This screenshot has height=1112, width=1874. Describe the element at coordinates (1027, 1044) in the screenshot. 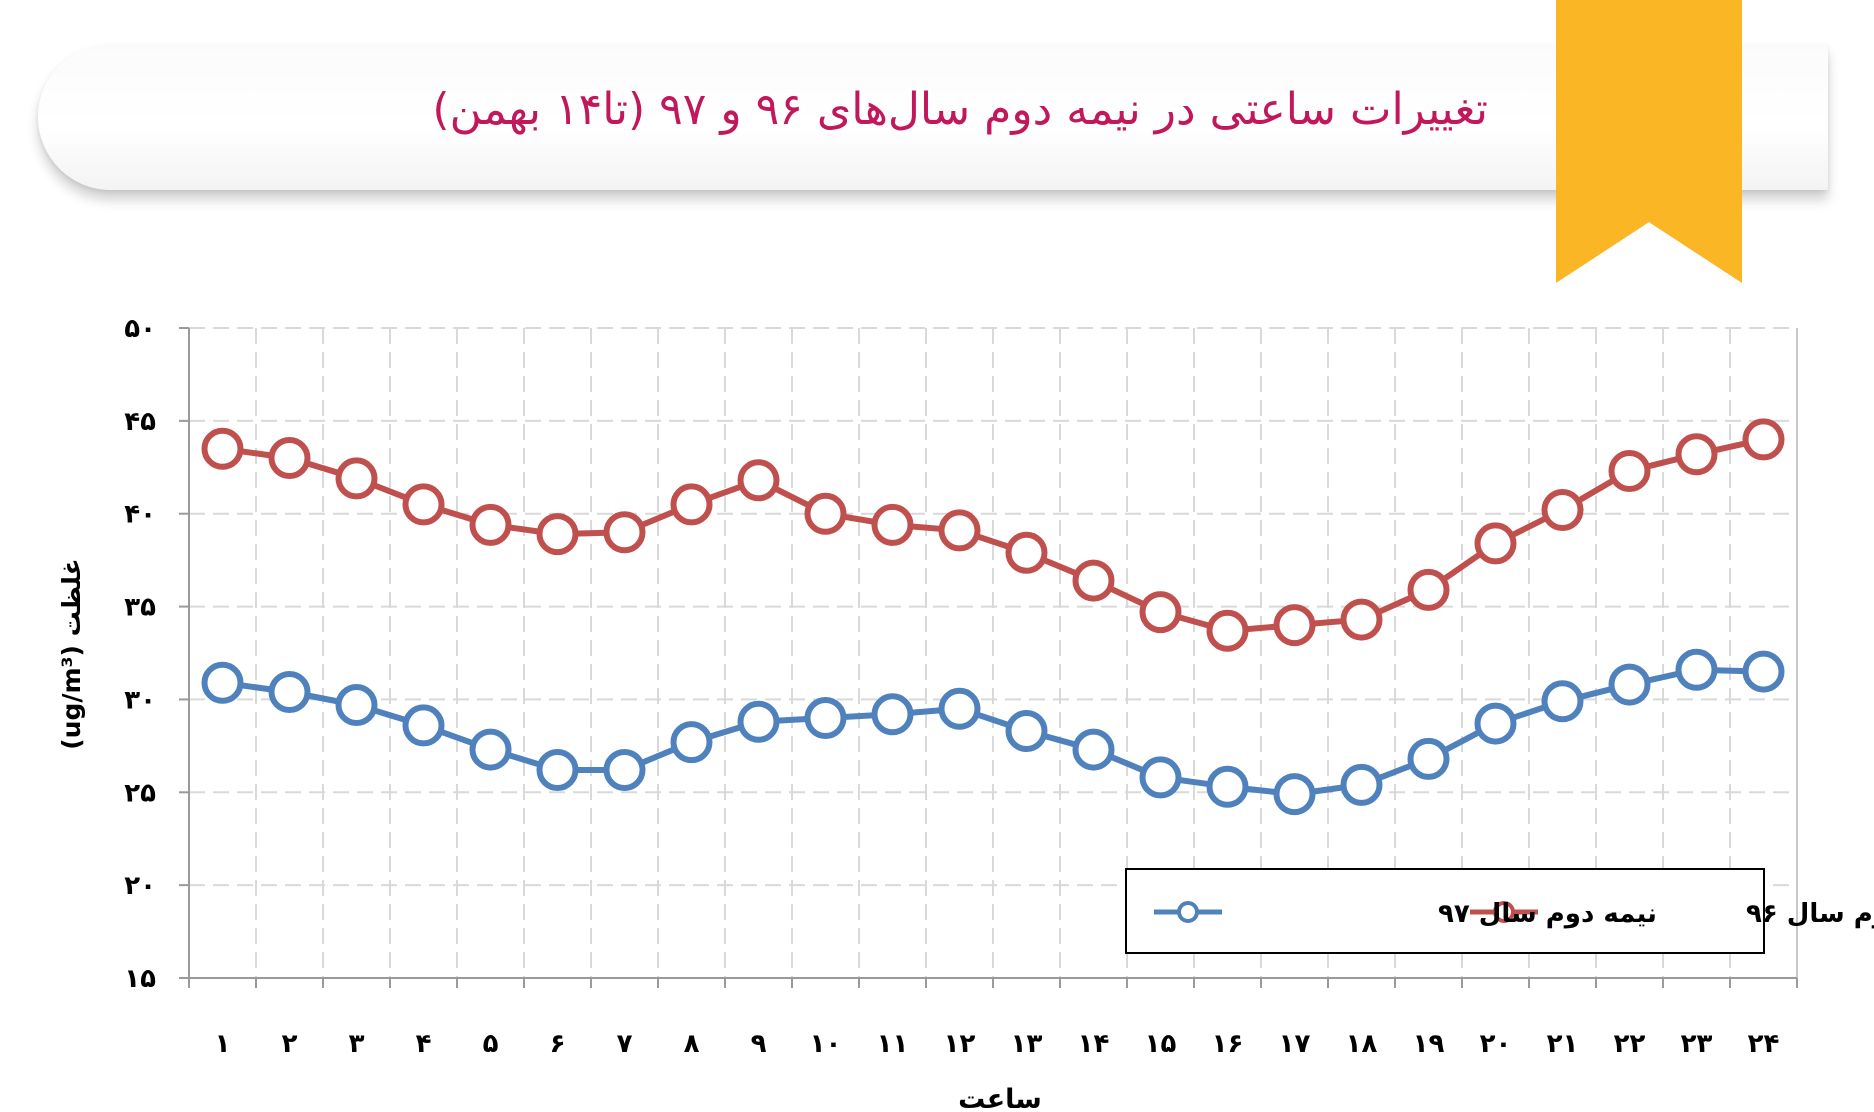

I see `x-tick-label: ۱۳` at that location.